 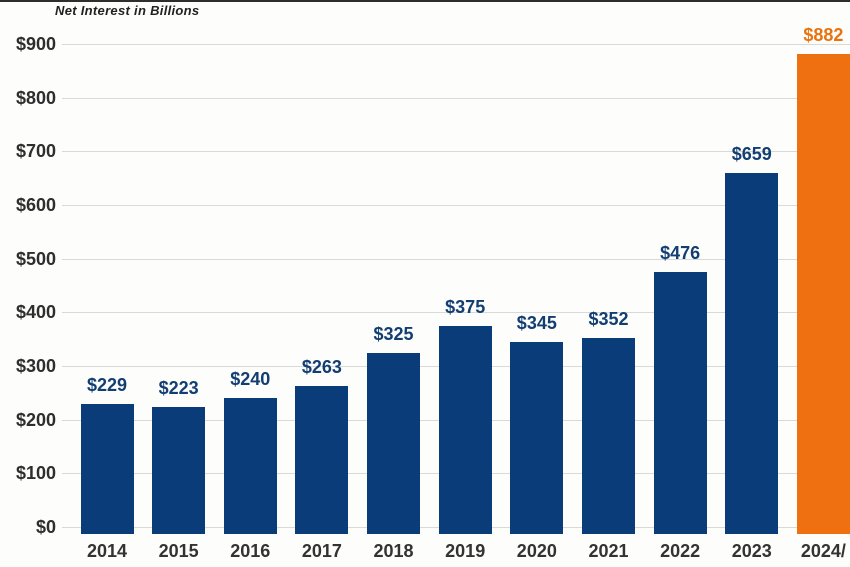 I want to click on bar-value-label-2023: $659, so click(x=751, y=154).